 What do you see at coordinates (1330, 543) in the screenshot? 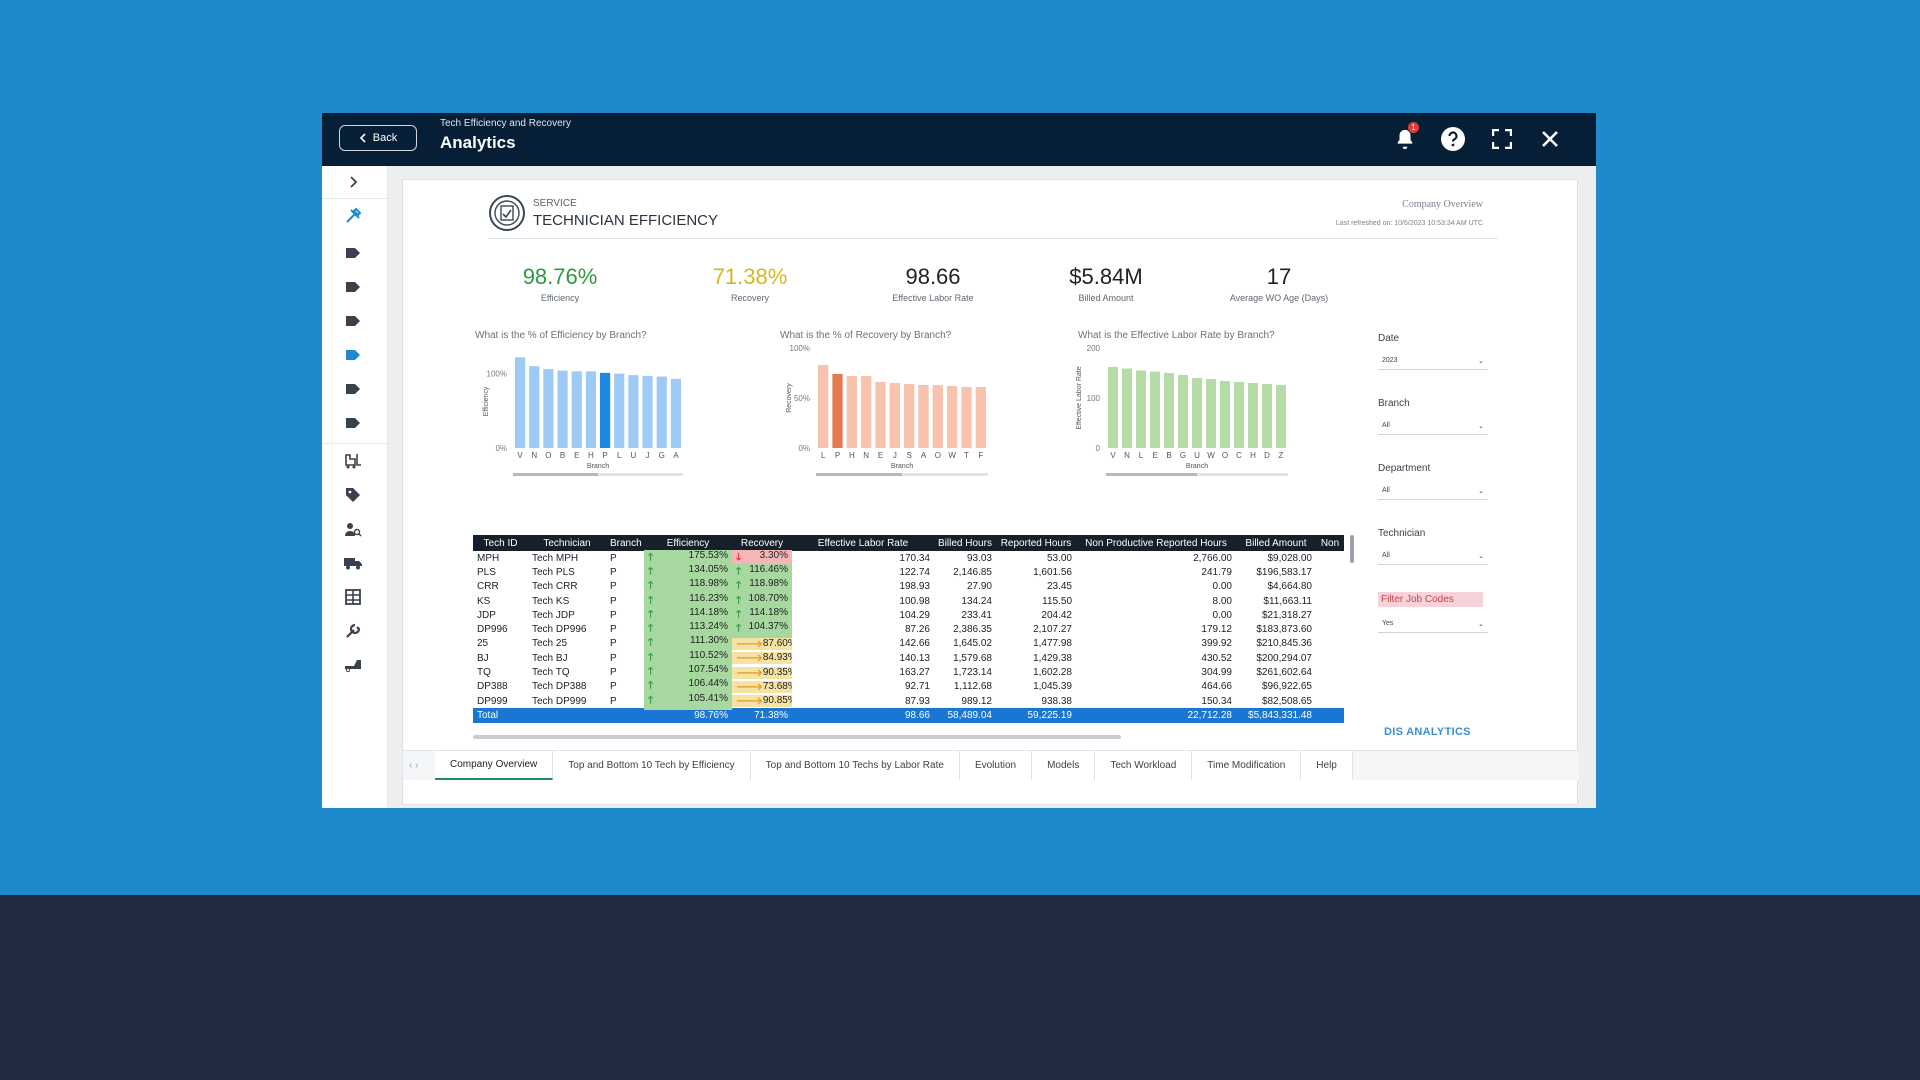
I see `col-non: Non` at bounding box center [1330, 543].